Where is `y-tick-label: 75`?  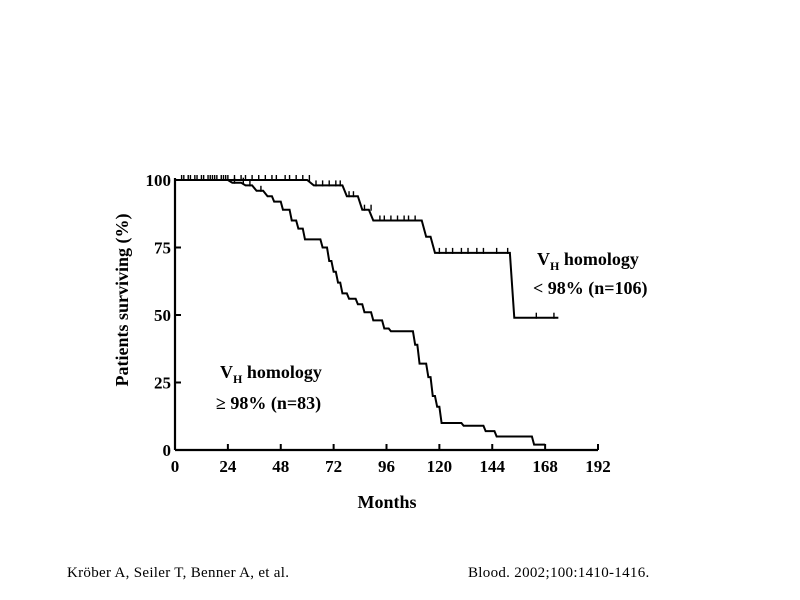
y-tick-label: 75 is located at coordinates (162, 248).